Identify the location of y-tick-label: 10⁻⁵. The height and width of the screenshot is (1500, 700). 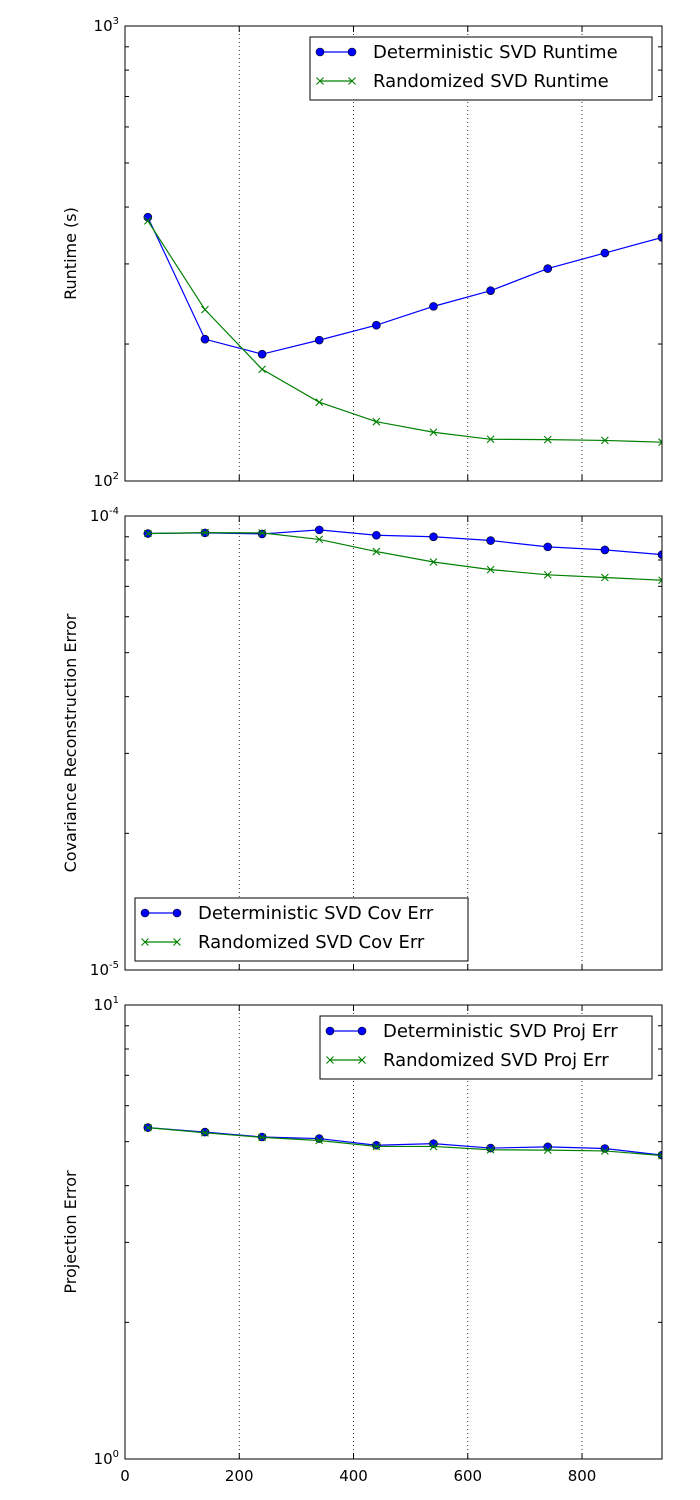
(104, 969).